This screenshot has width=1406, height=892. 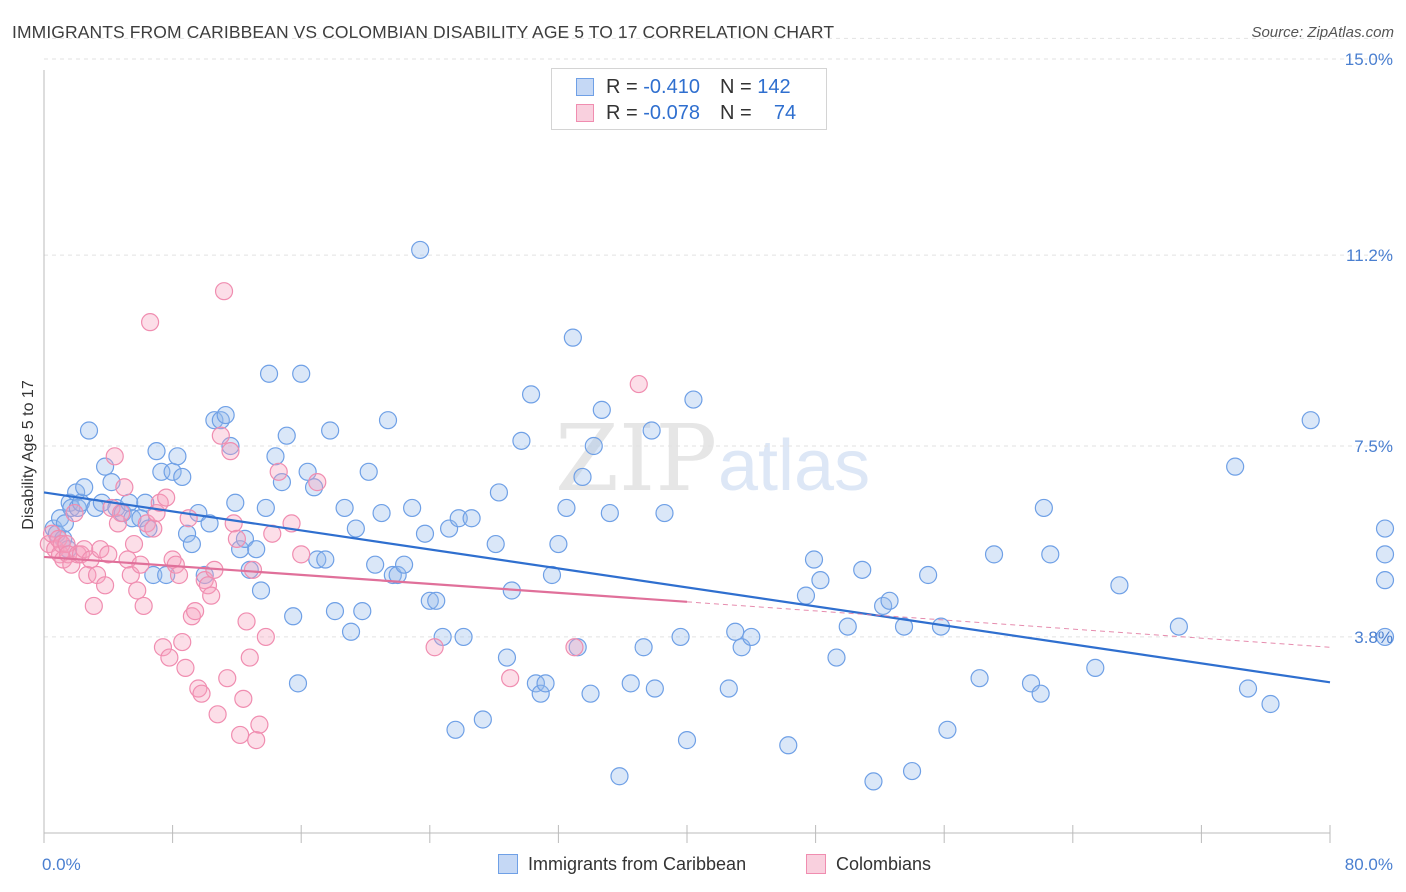 I want to click on watermark: ZIP atlas, so click(x=712, y=458).